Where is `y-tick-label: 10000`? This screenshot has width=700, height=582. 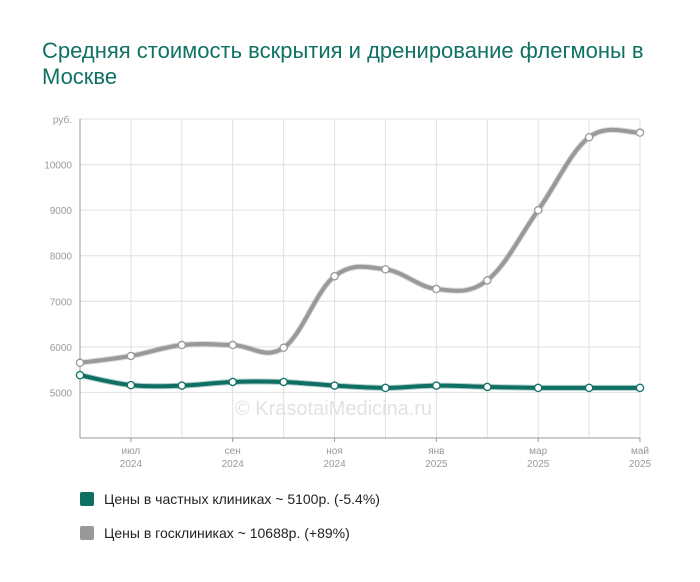
y-tick-label: 10000 is located at coordinates (58, 166).